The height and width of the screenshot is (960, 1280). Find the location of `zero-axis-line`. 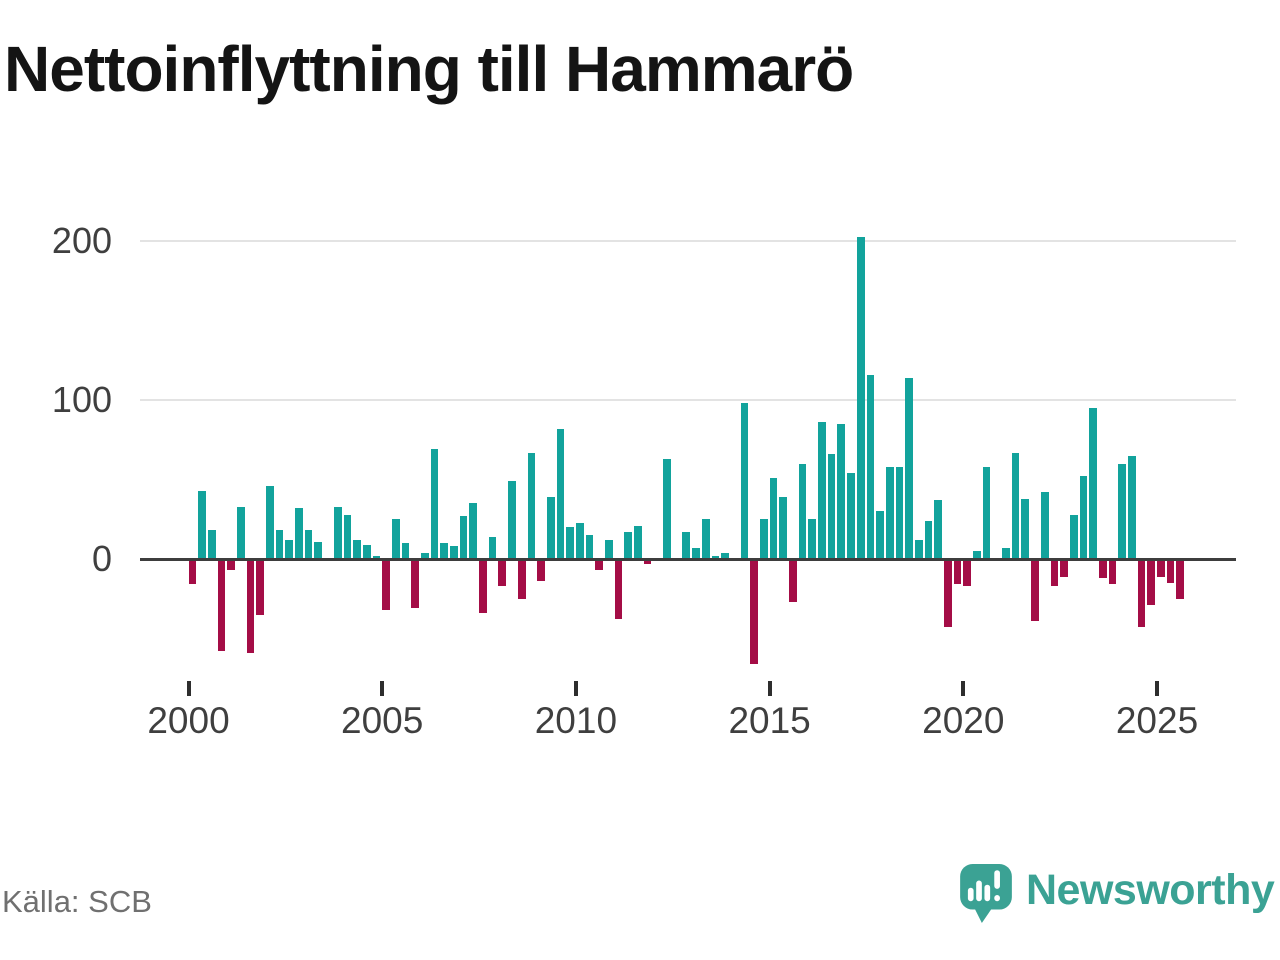

zero-axis-line is located at coordinates (688, 559).